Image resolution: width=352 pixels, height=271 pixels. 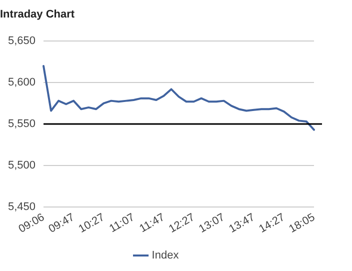 I want to click on y-tick-label: 5,650, so click(x=22, y=41).